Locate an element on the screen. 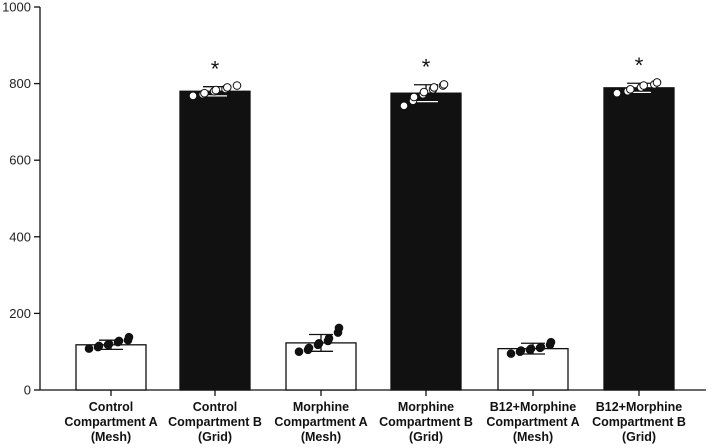 This screenshot has width=716, height=448. y-tick-label: 400 is located at coordinates (20, 236).